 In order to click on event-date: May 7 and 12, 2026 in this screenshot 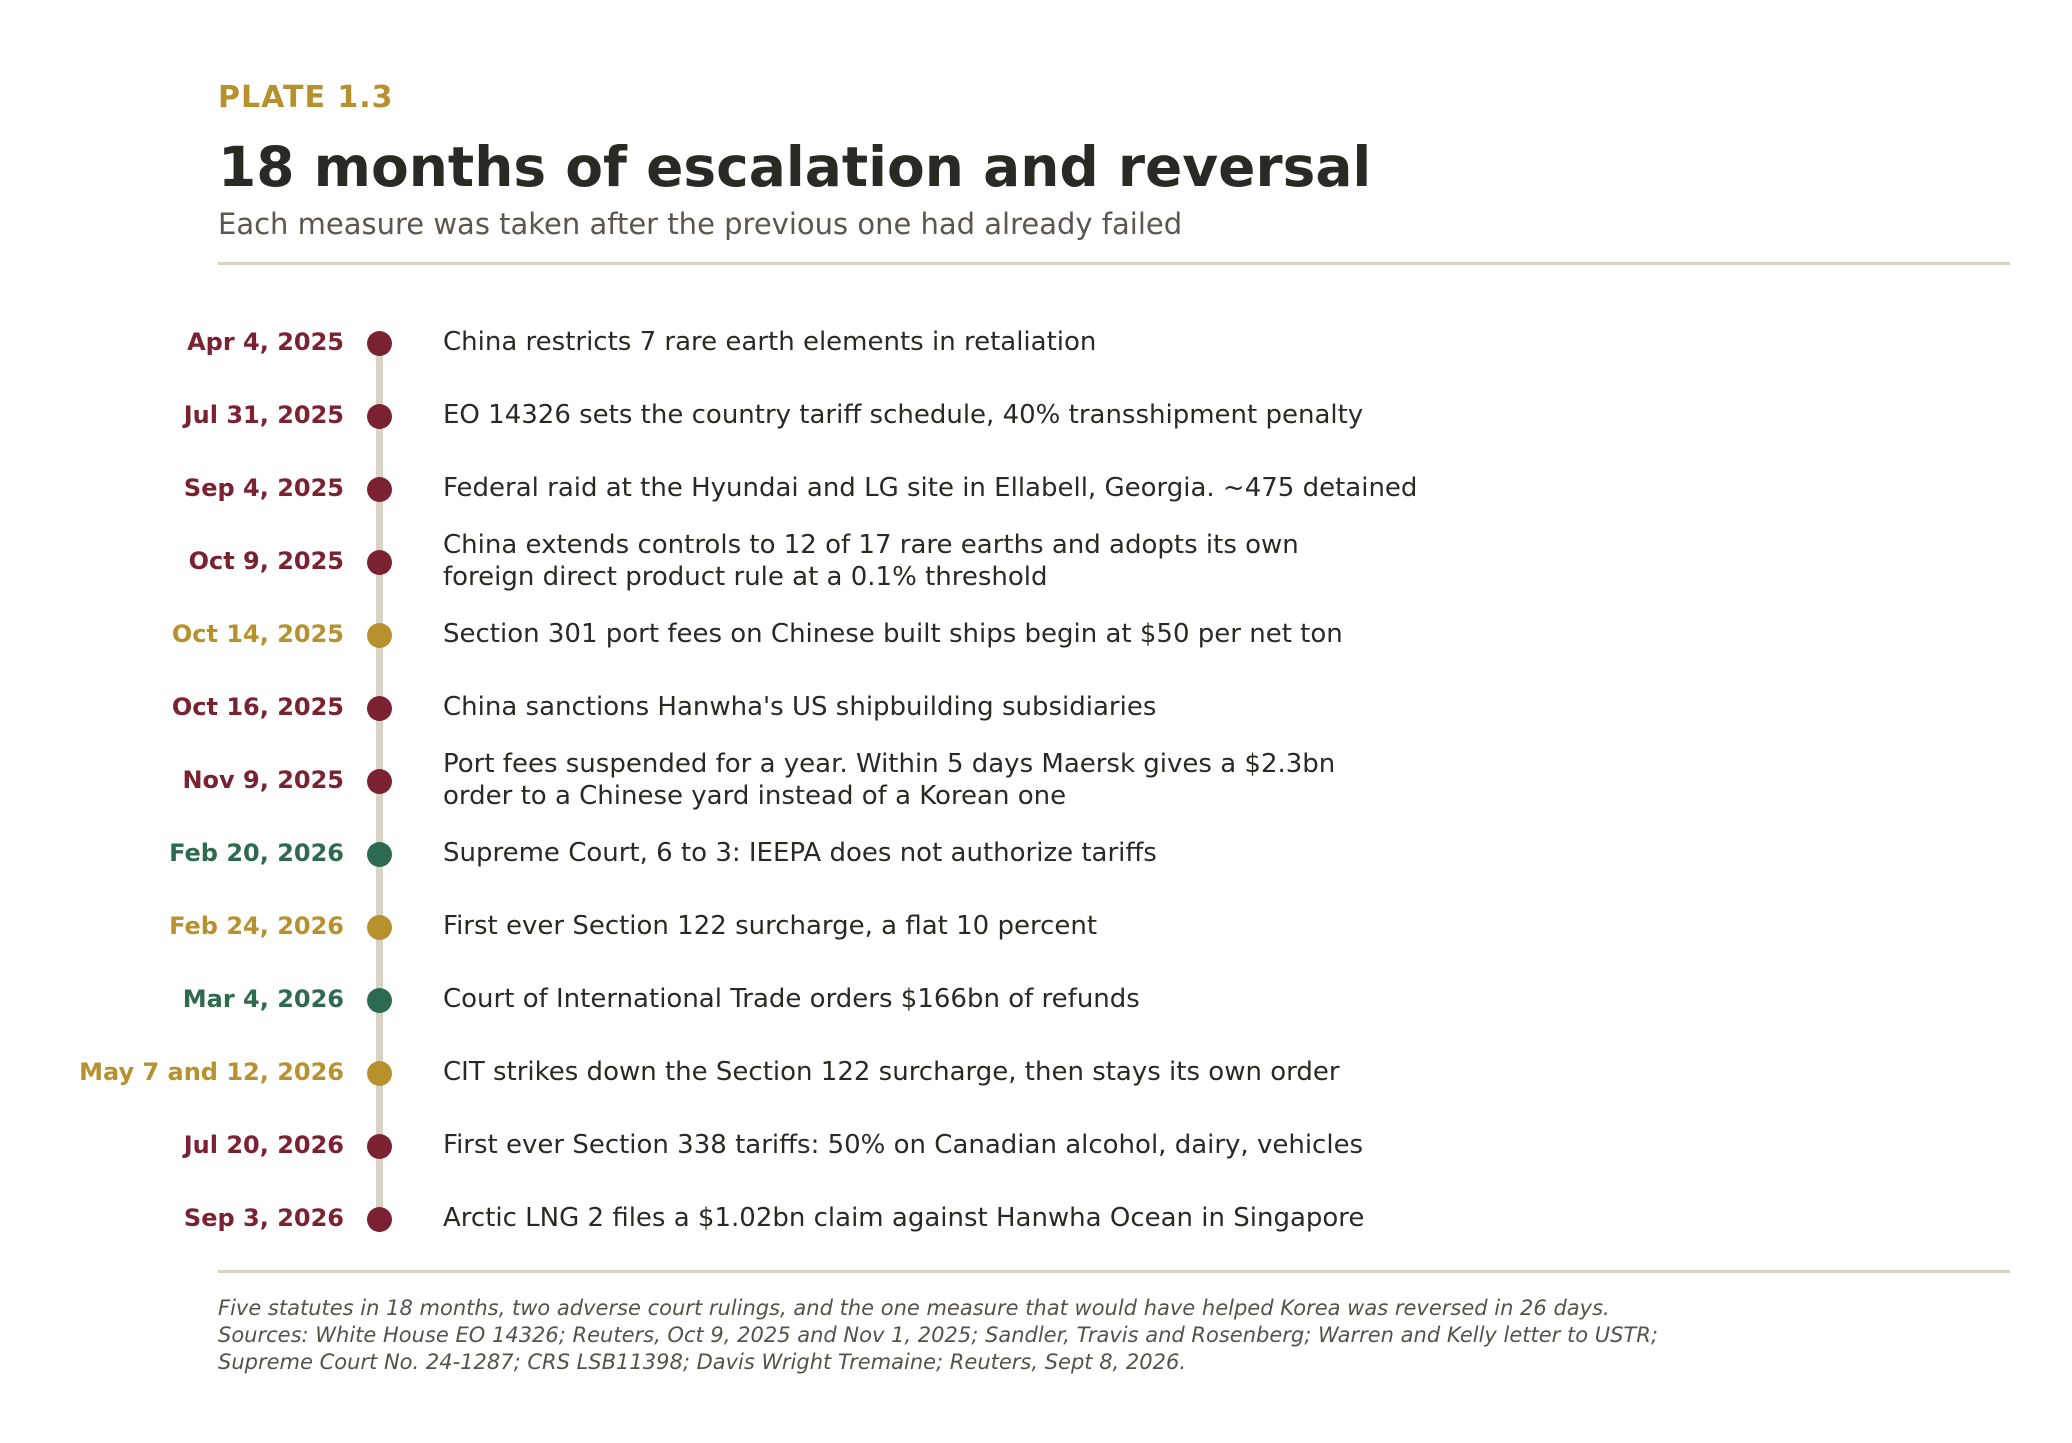, I will do `click(211, 1072)`.